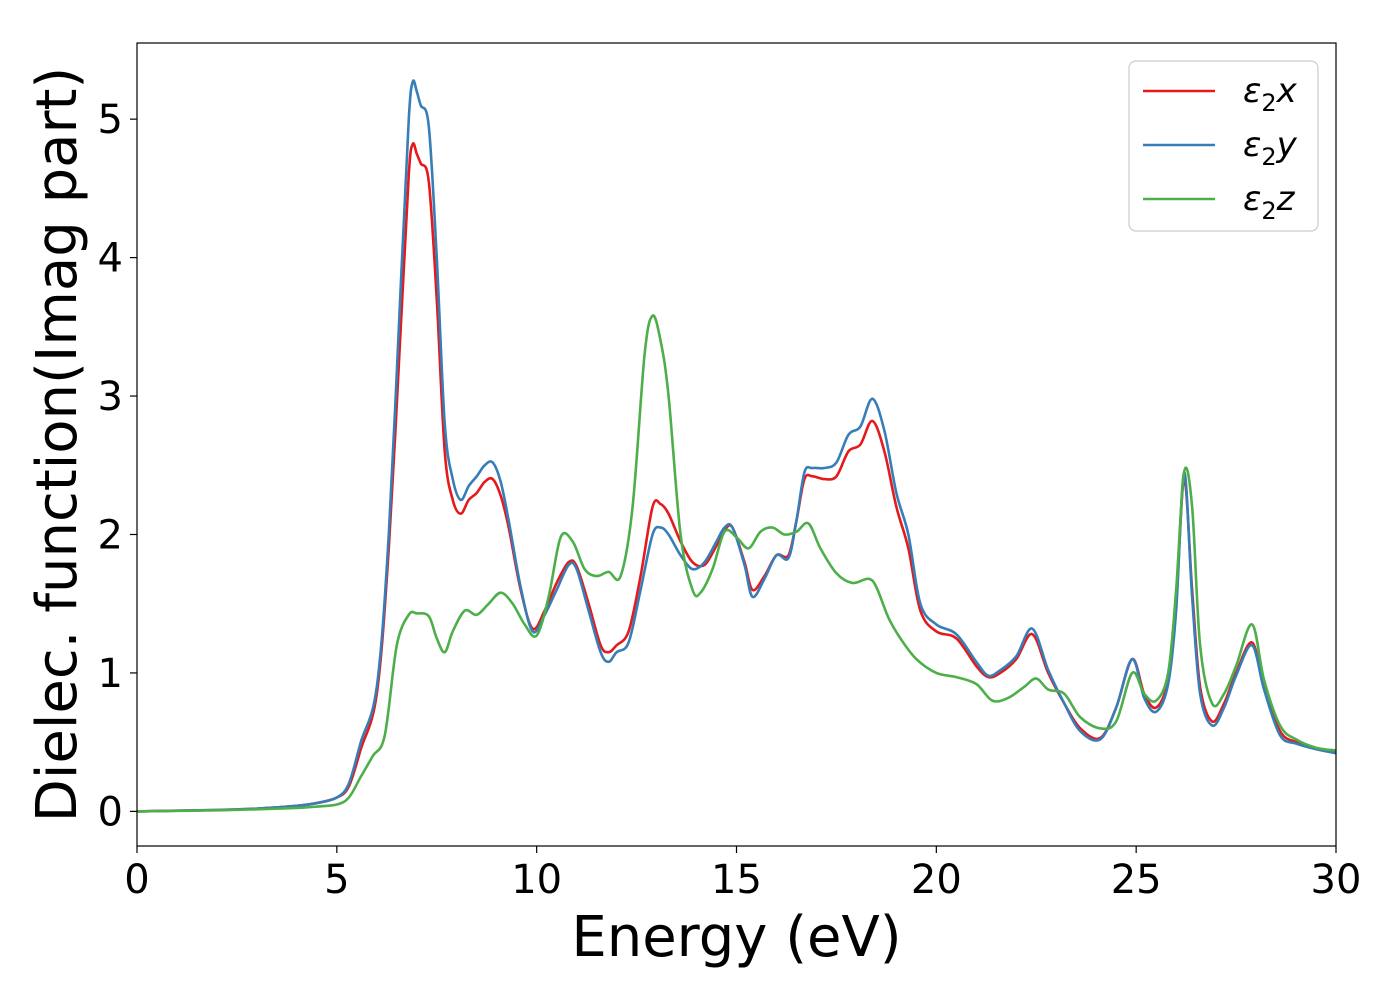  Describe the element at coordinates (110, 674) in the screenshot. I see `y-tick-label: 1` at that location.